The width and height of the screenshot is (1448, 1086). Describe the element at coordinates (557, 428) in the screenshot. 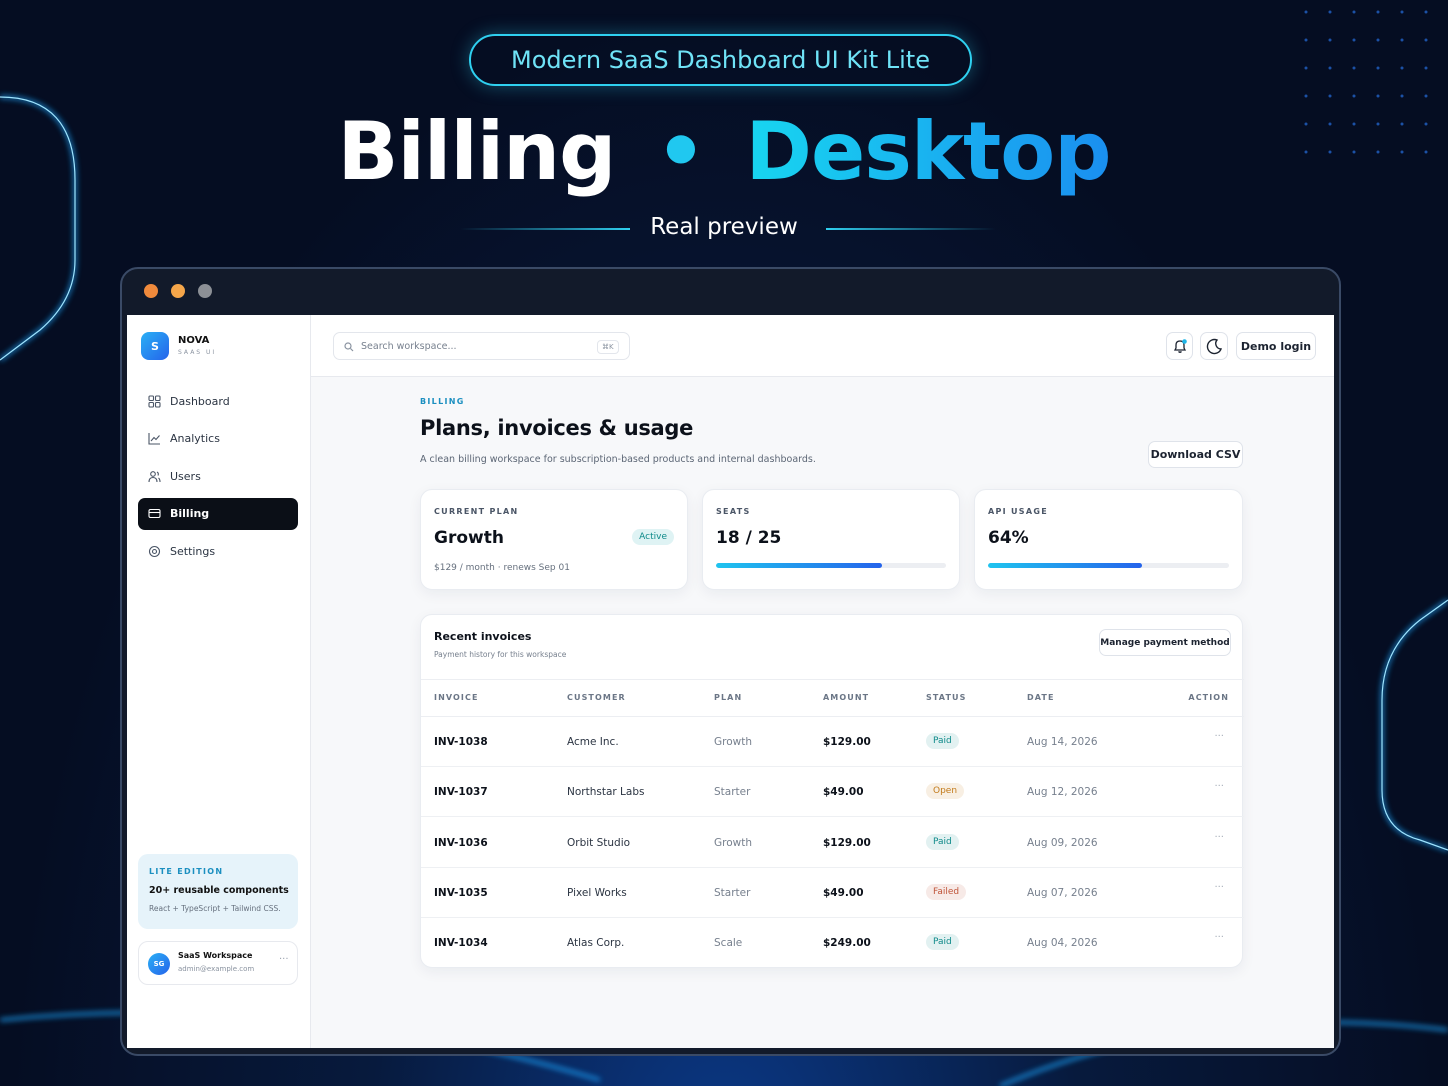

I see `page-title: Plans, invoices & usage` at that location.